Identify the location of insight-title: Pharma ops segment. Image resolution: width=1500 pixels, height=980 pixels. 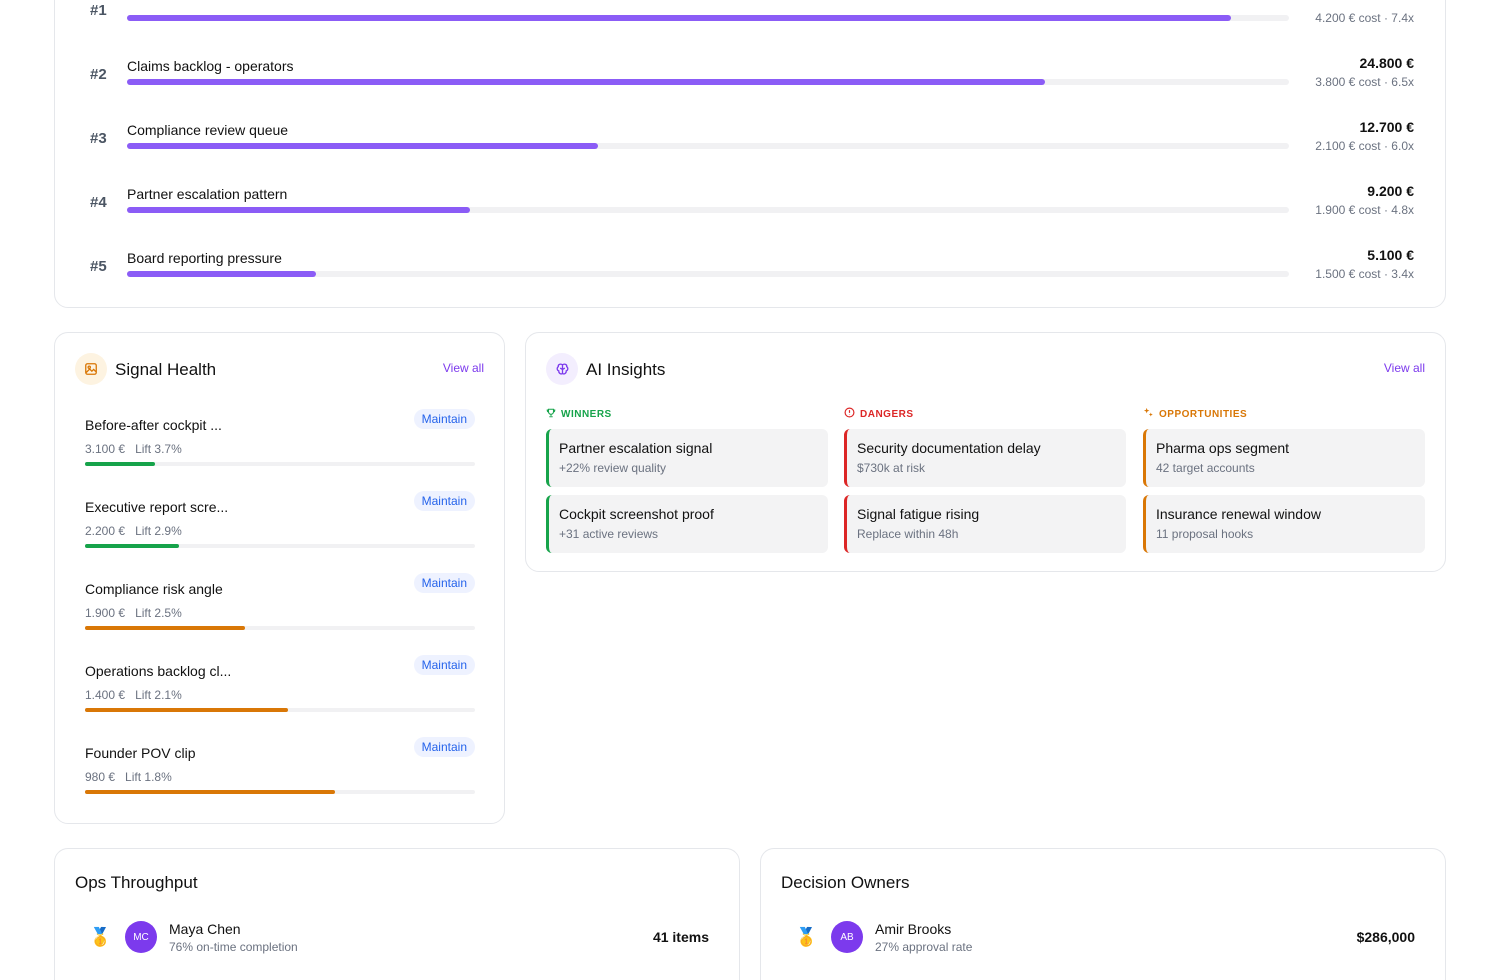
(1223, 448).